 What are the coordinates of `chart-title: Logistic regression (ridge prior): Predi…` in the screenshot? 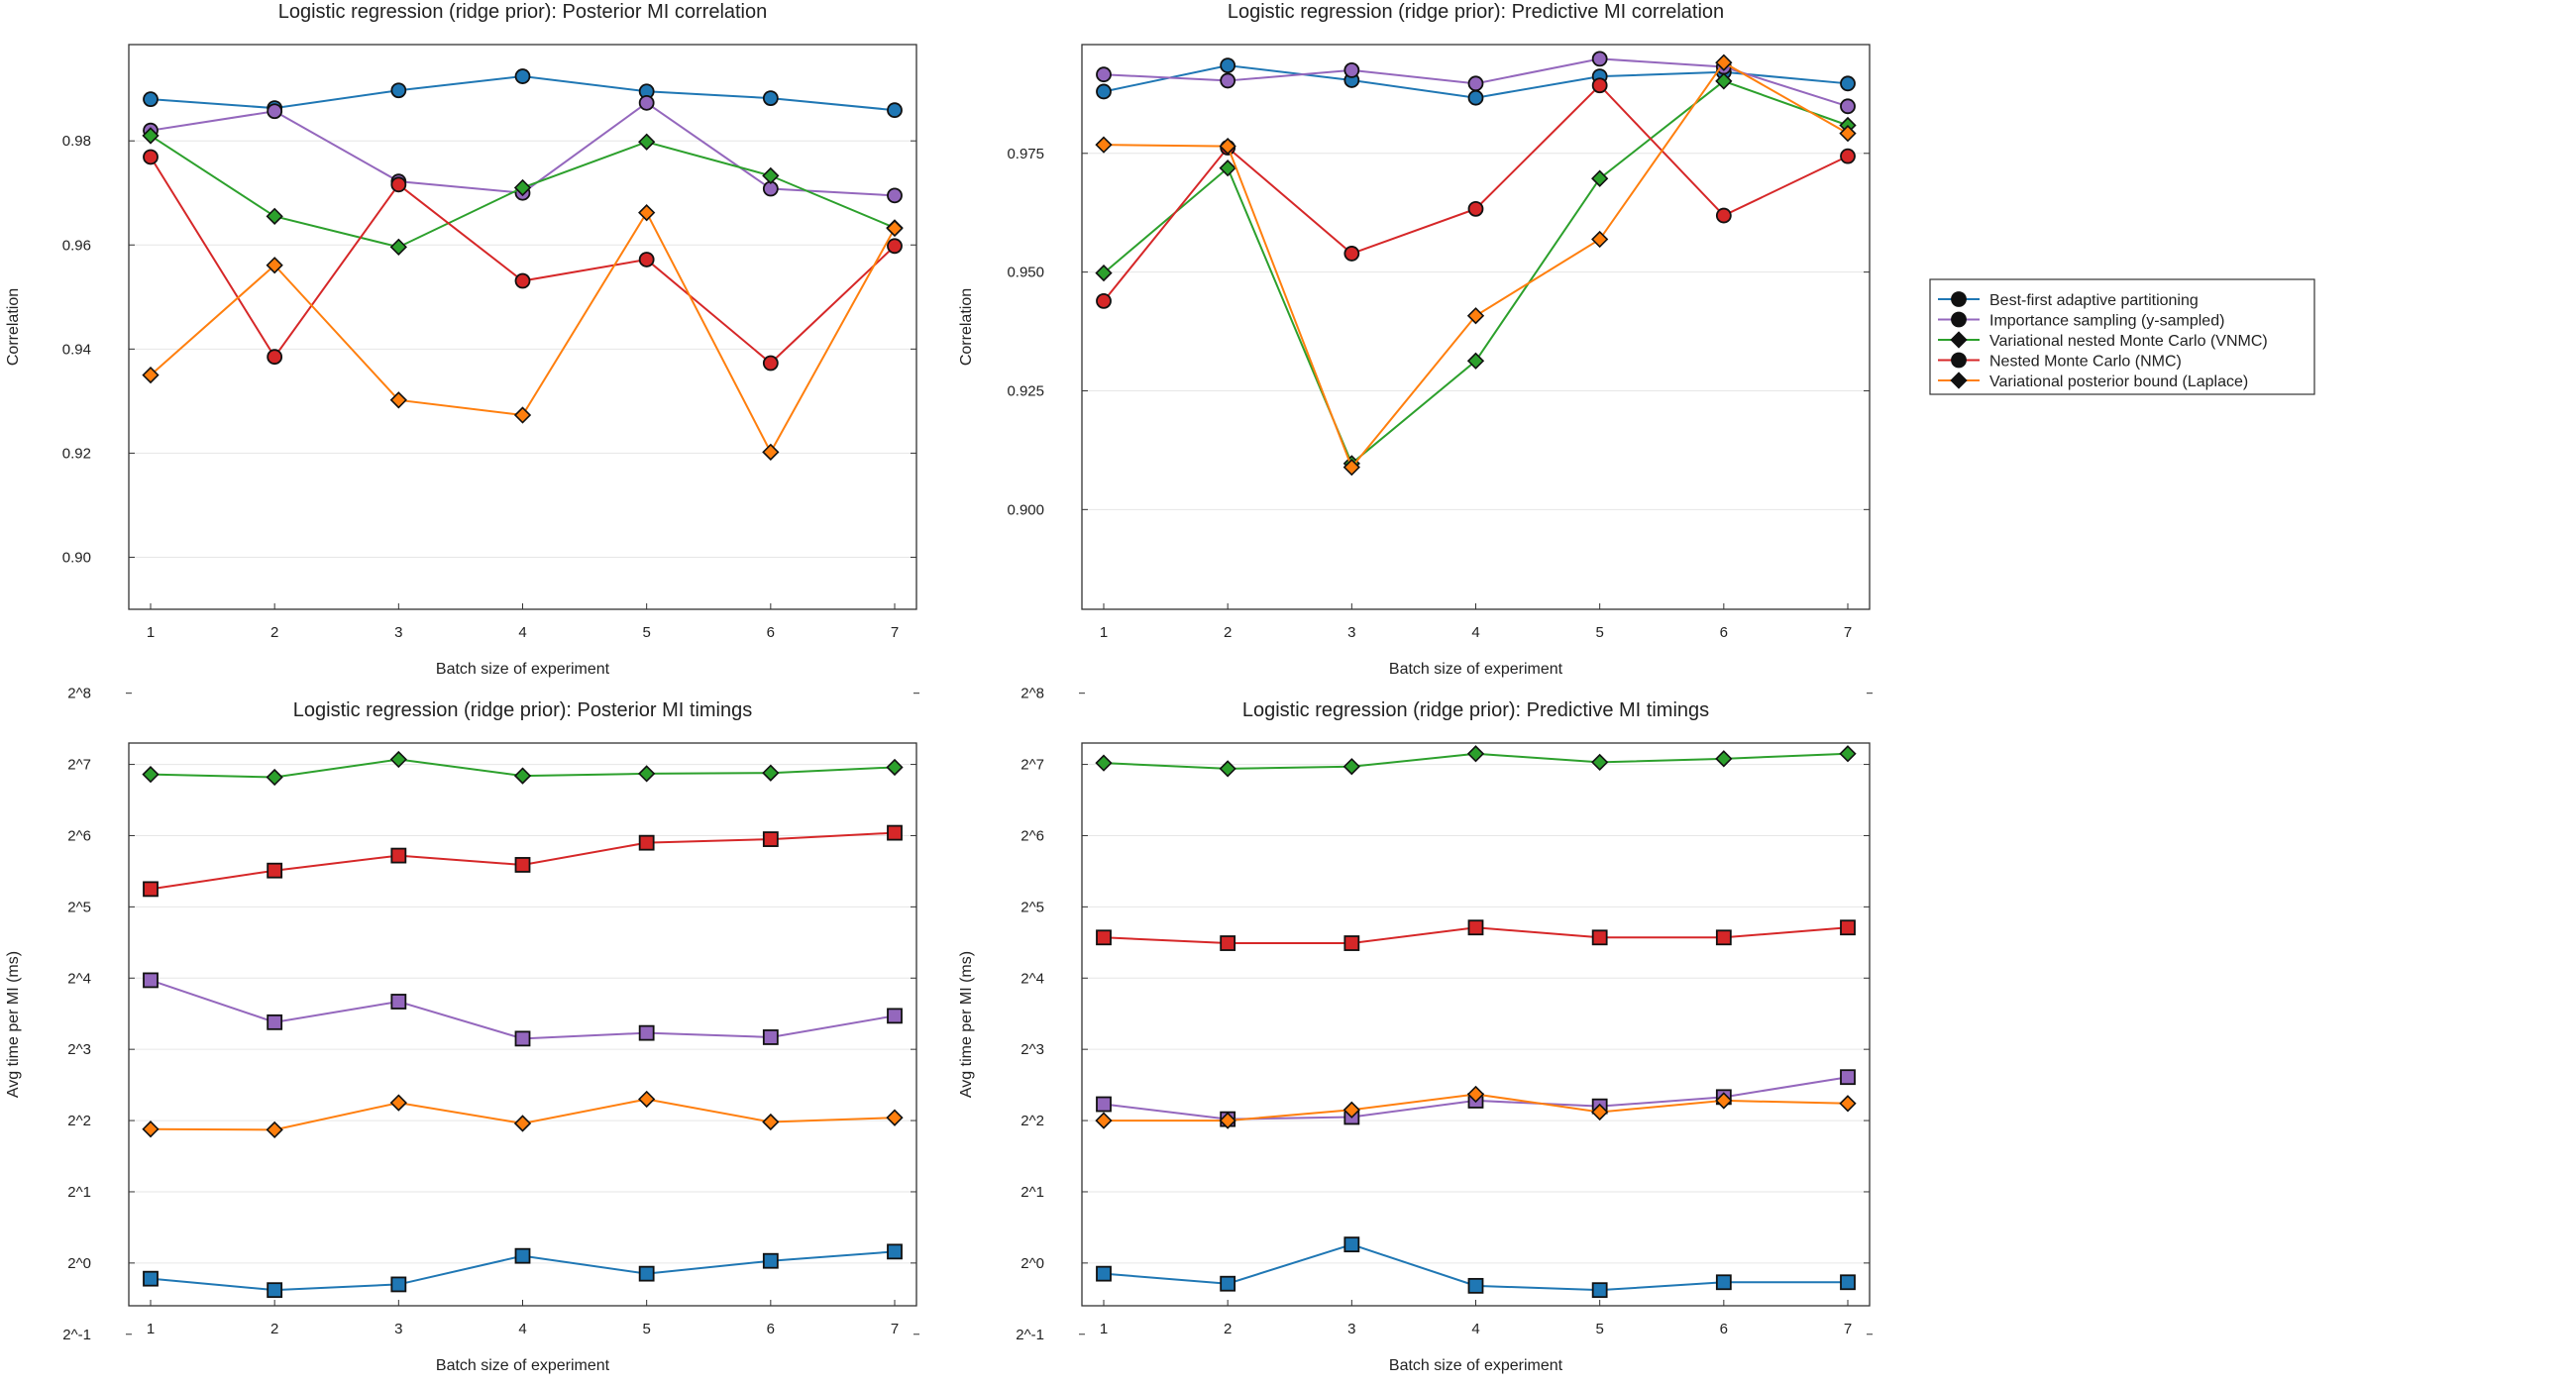 It's located at (1476, 12).